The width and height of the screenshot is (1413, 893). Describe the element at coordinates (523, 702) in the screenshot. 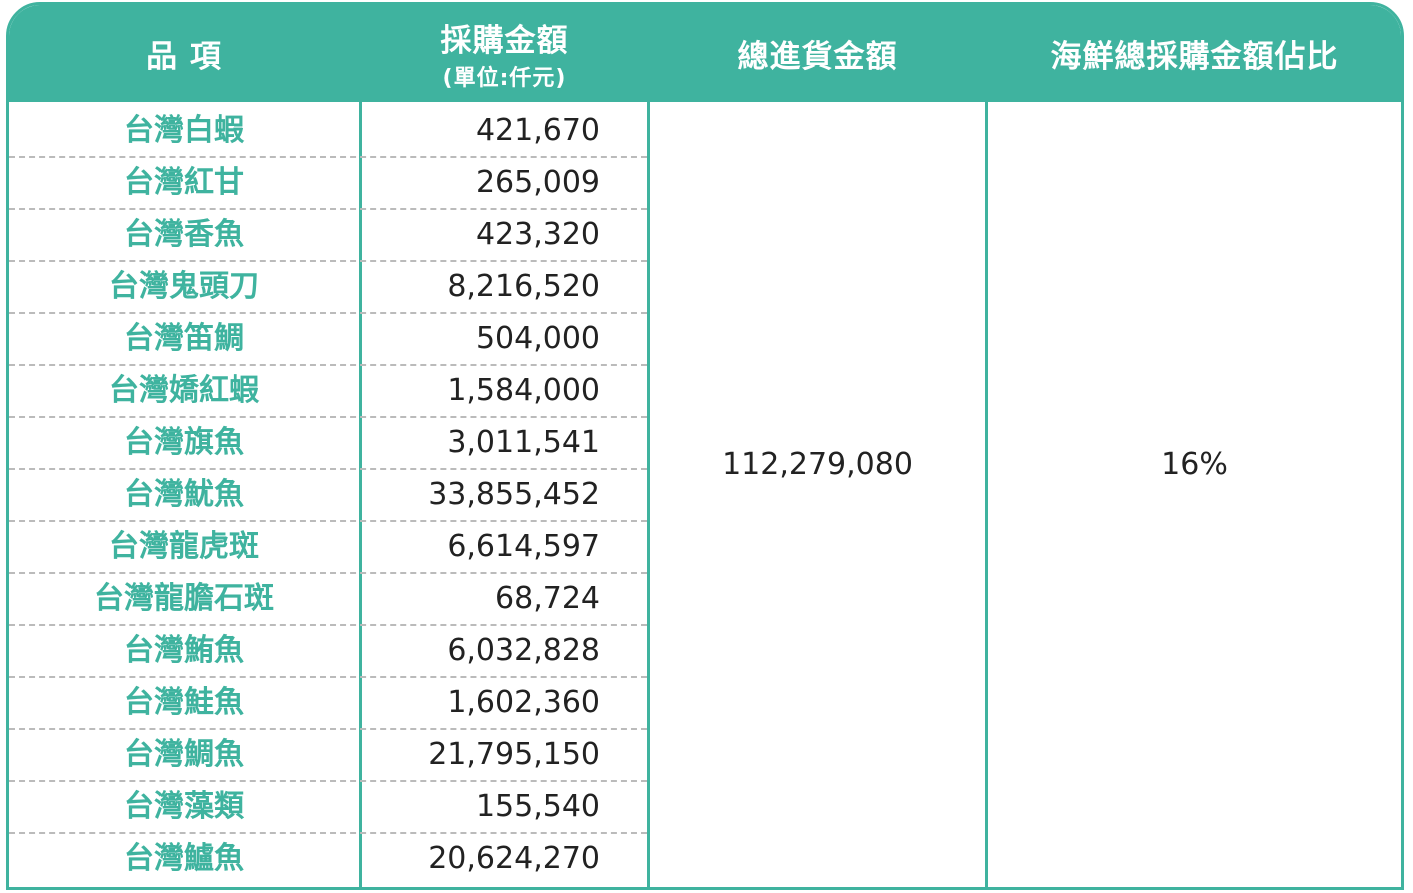

I see `purchase-amount: 1,602,360` at that location.